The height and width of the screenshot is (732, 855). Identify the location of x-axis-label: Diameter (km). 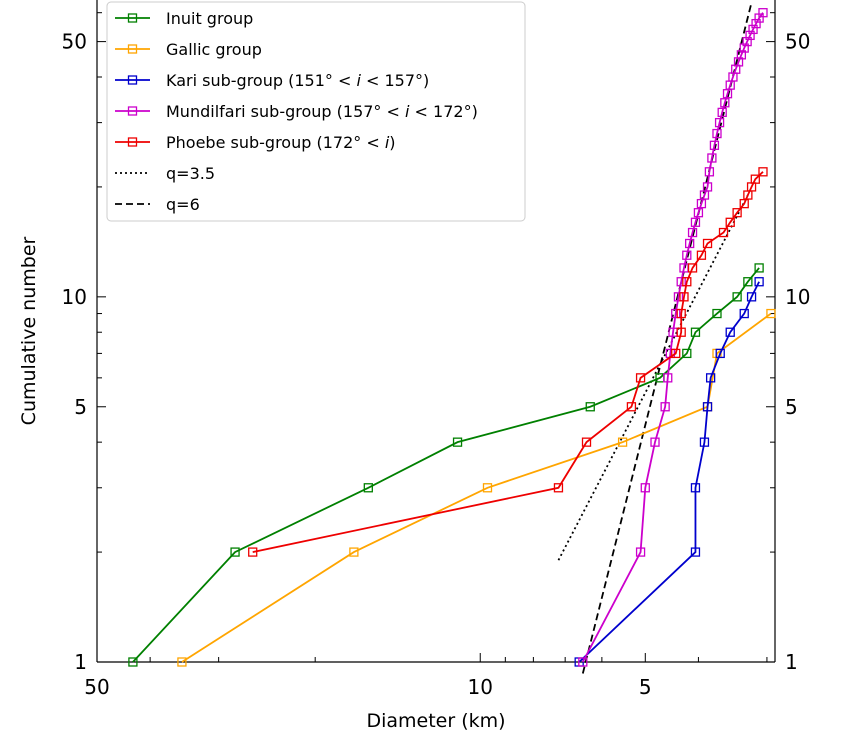
(435, 721).